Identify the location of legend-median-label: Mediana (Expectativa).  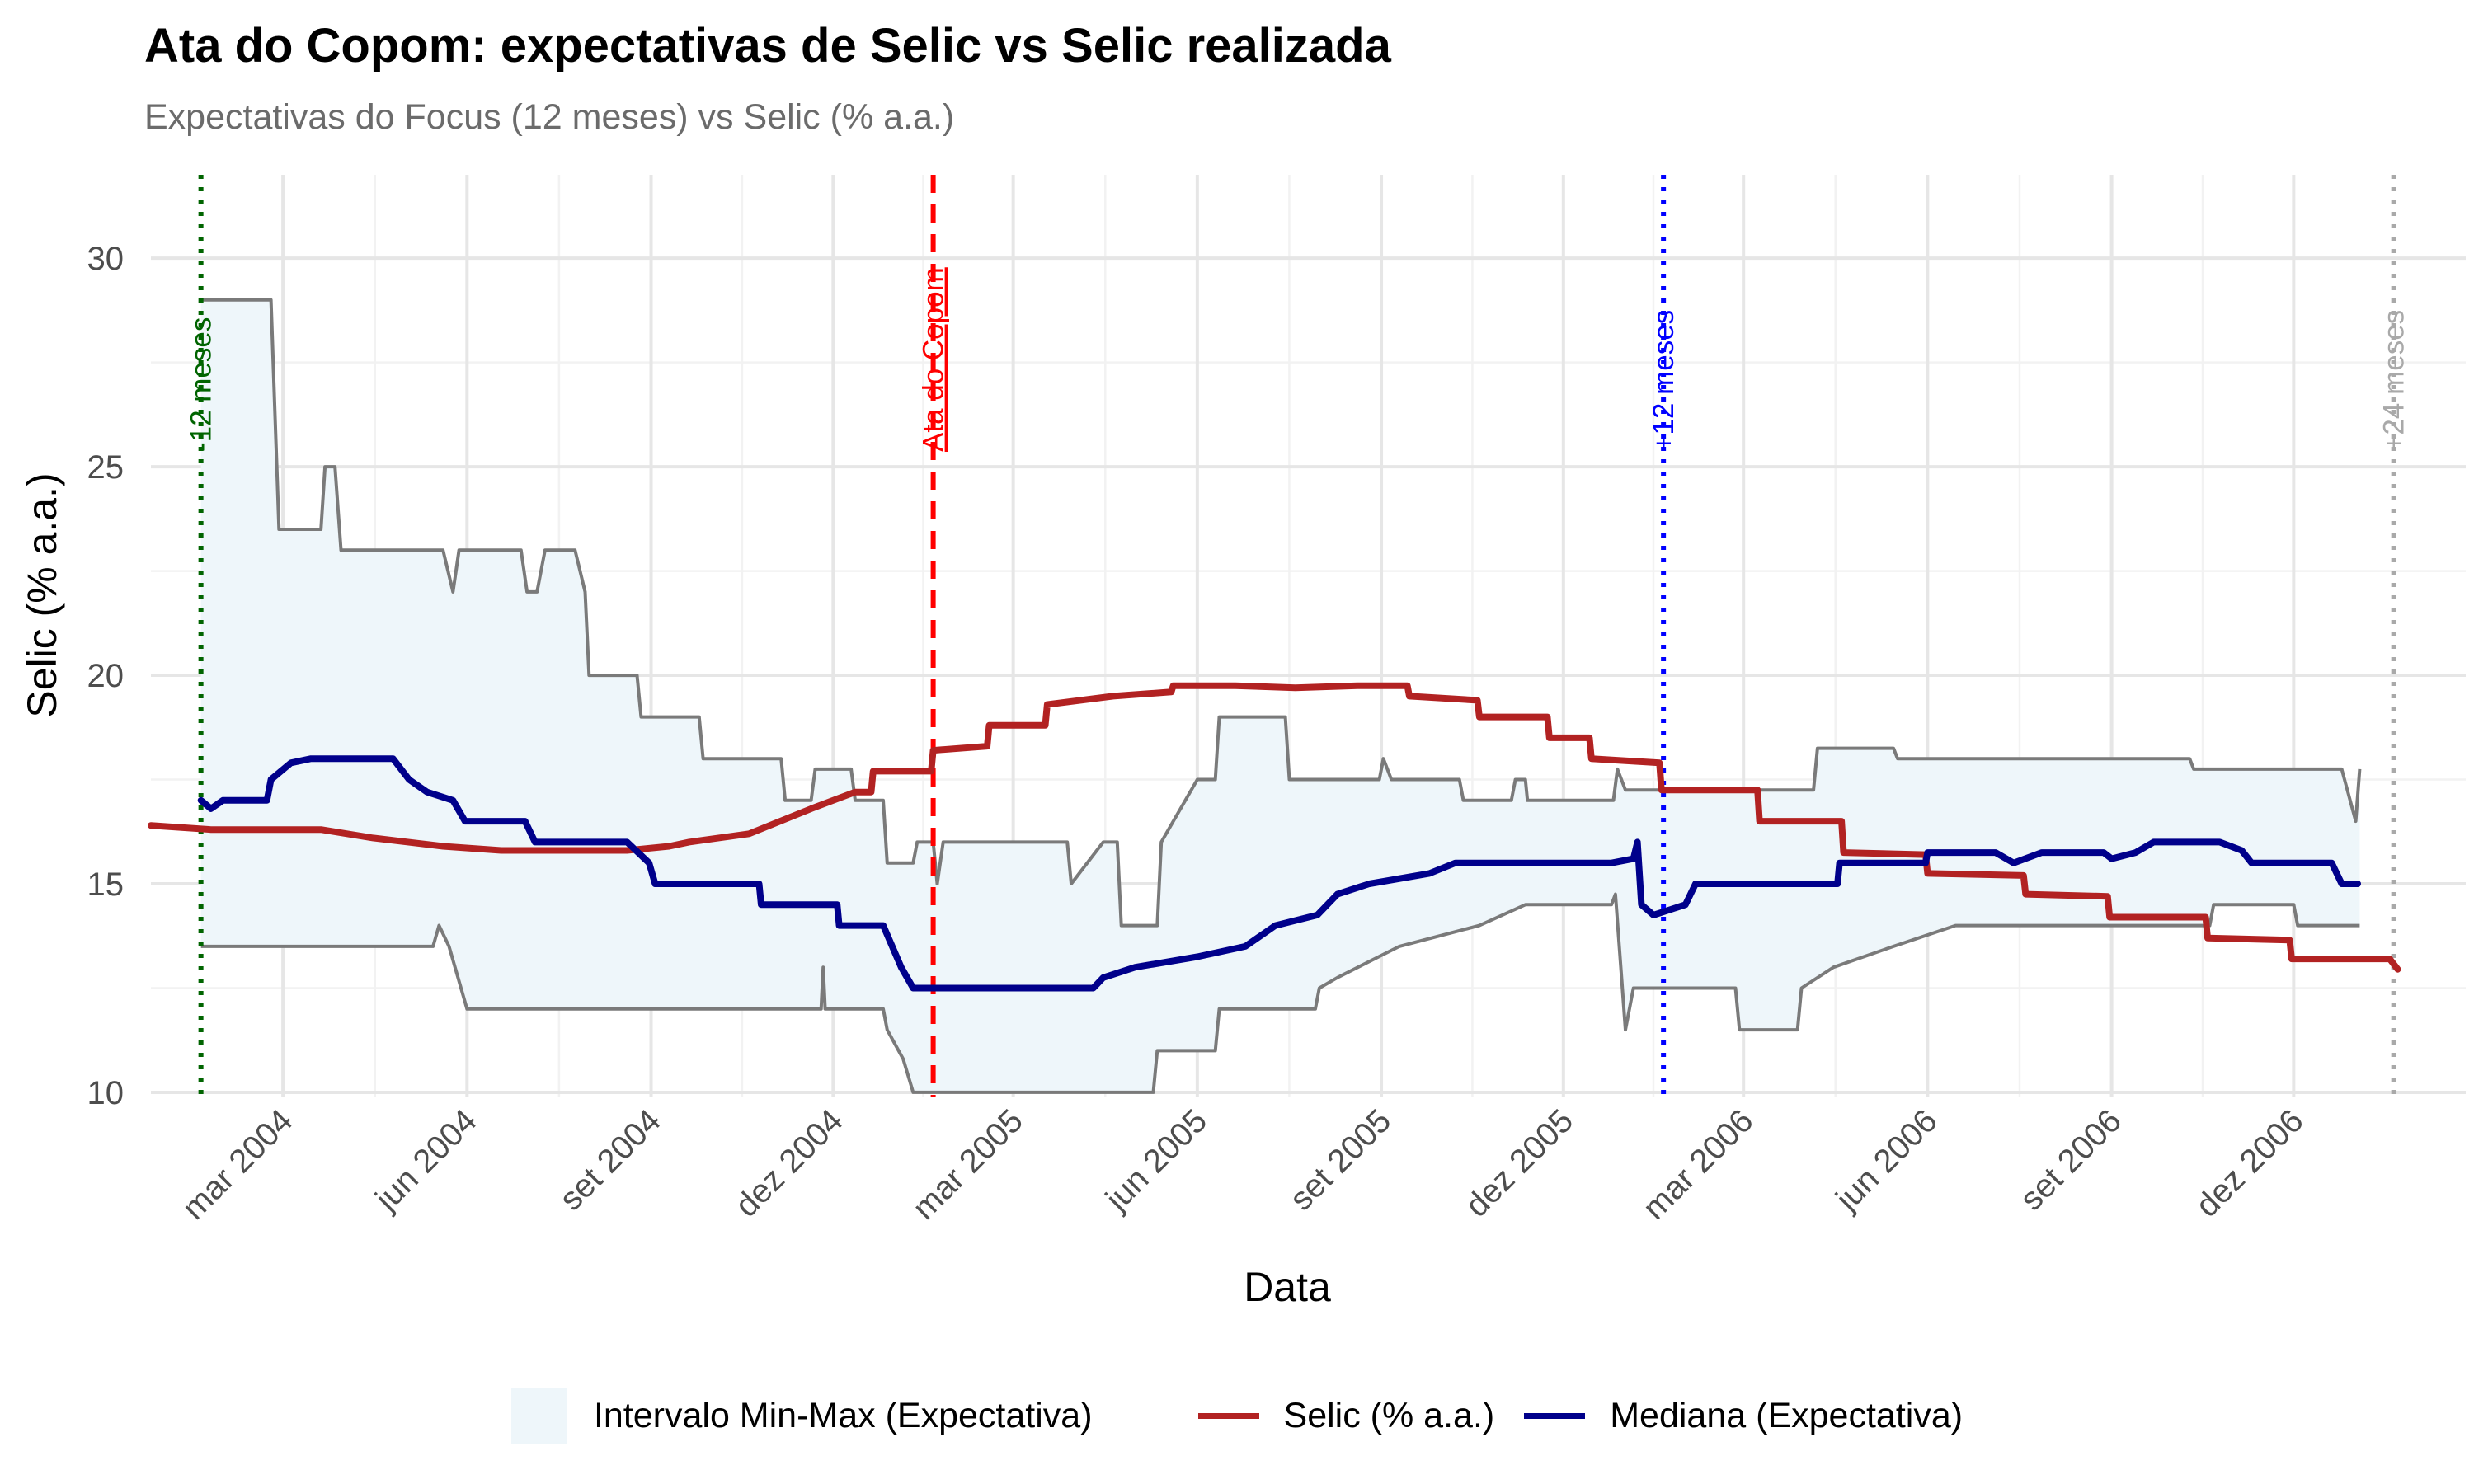
(1787, 1415).